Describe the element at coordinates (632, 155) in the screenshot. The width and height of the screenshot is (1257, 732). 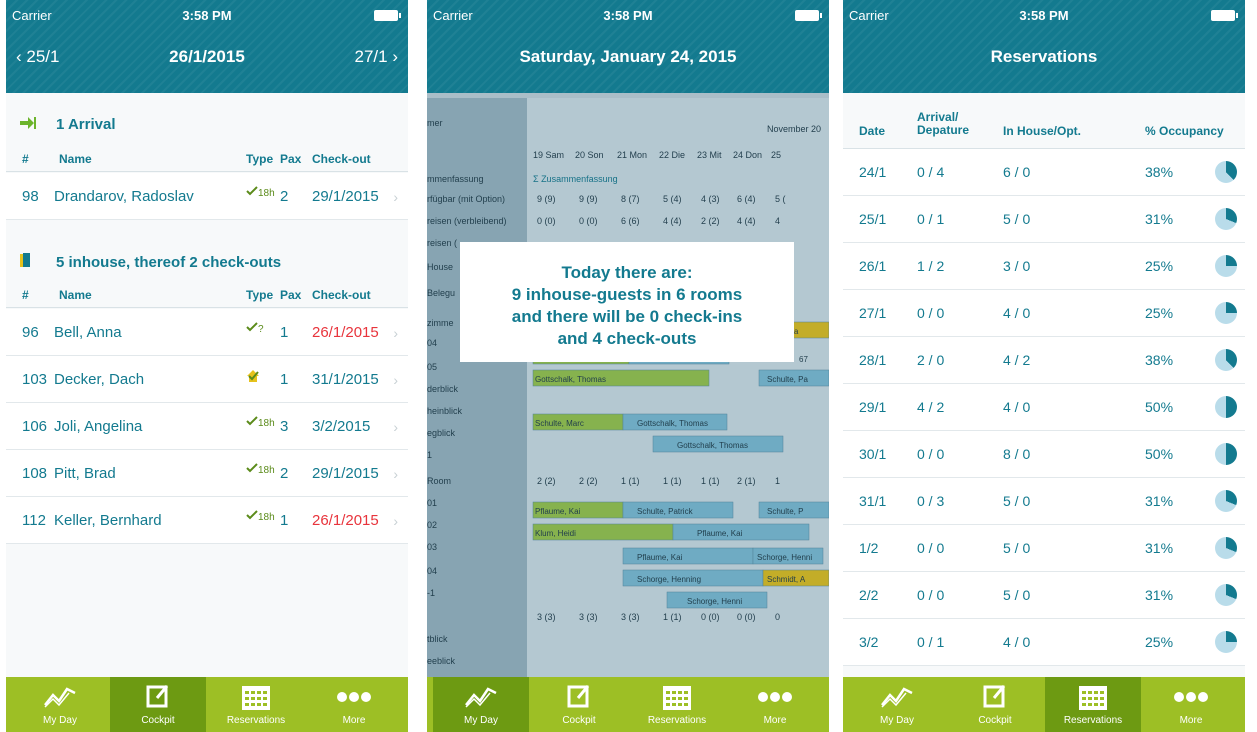
I see `bg-day: 21 Mon` at that location.